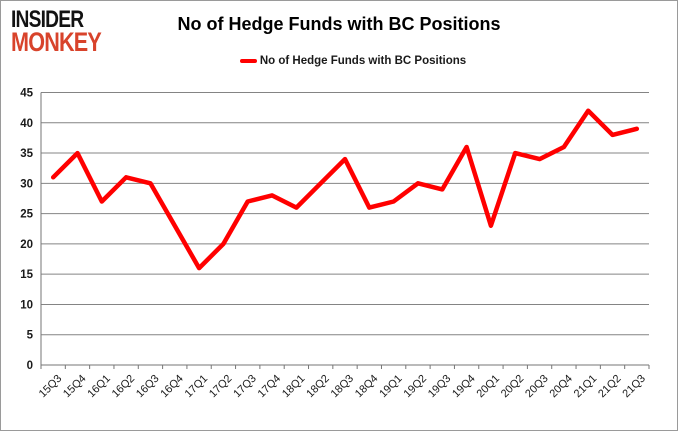 This screenshot has width=678, height=431. I want to click on x-tick-label: 20Q3, so click(537, 387).